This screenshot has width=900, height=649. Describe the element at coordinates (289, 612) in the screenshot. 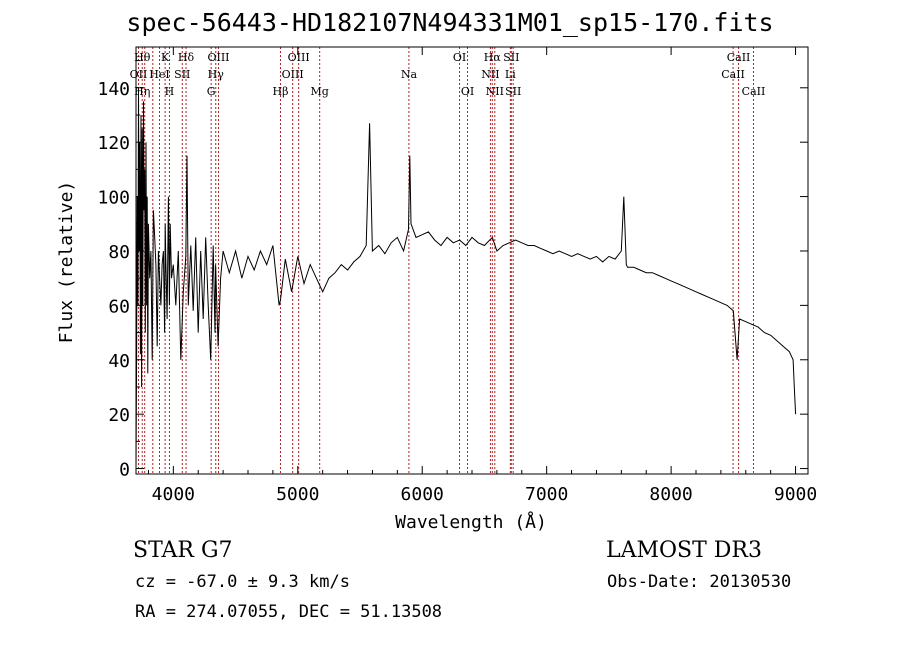

I see `ra-dec: RA = 274.07055, DEC = 51.13508` at that location.